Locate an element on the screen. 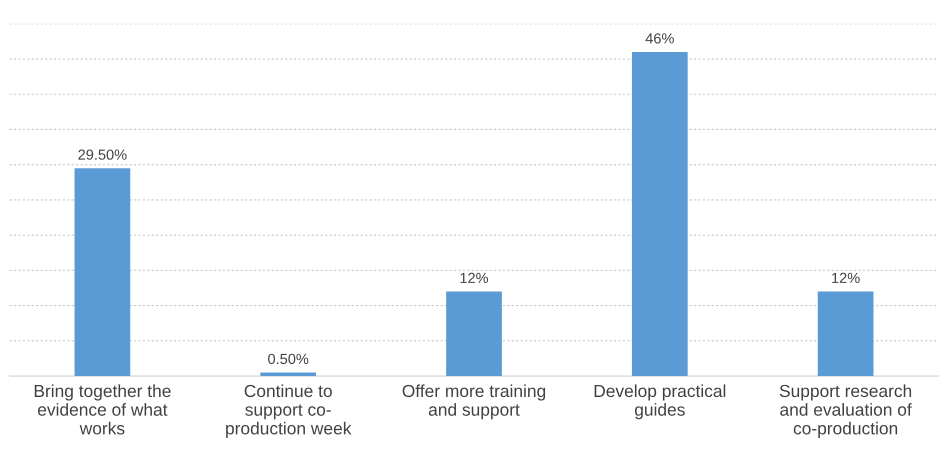 The width and height of the screenshot is (948, 476). x-tick-label: Continue to support co- production week is located at coordinates (289, 411).